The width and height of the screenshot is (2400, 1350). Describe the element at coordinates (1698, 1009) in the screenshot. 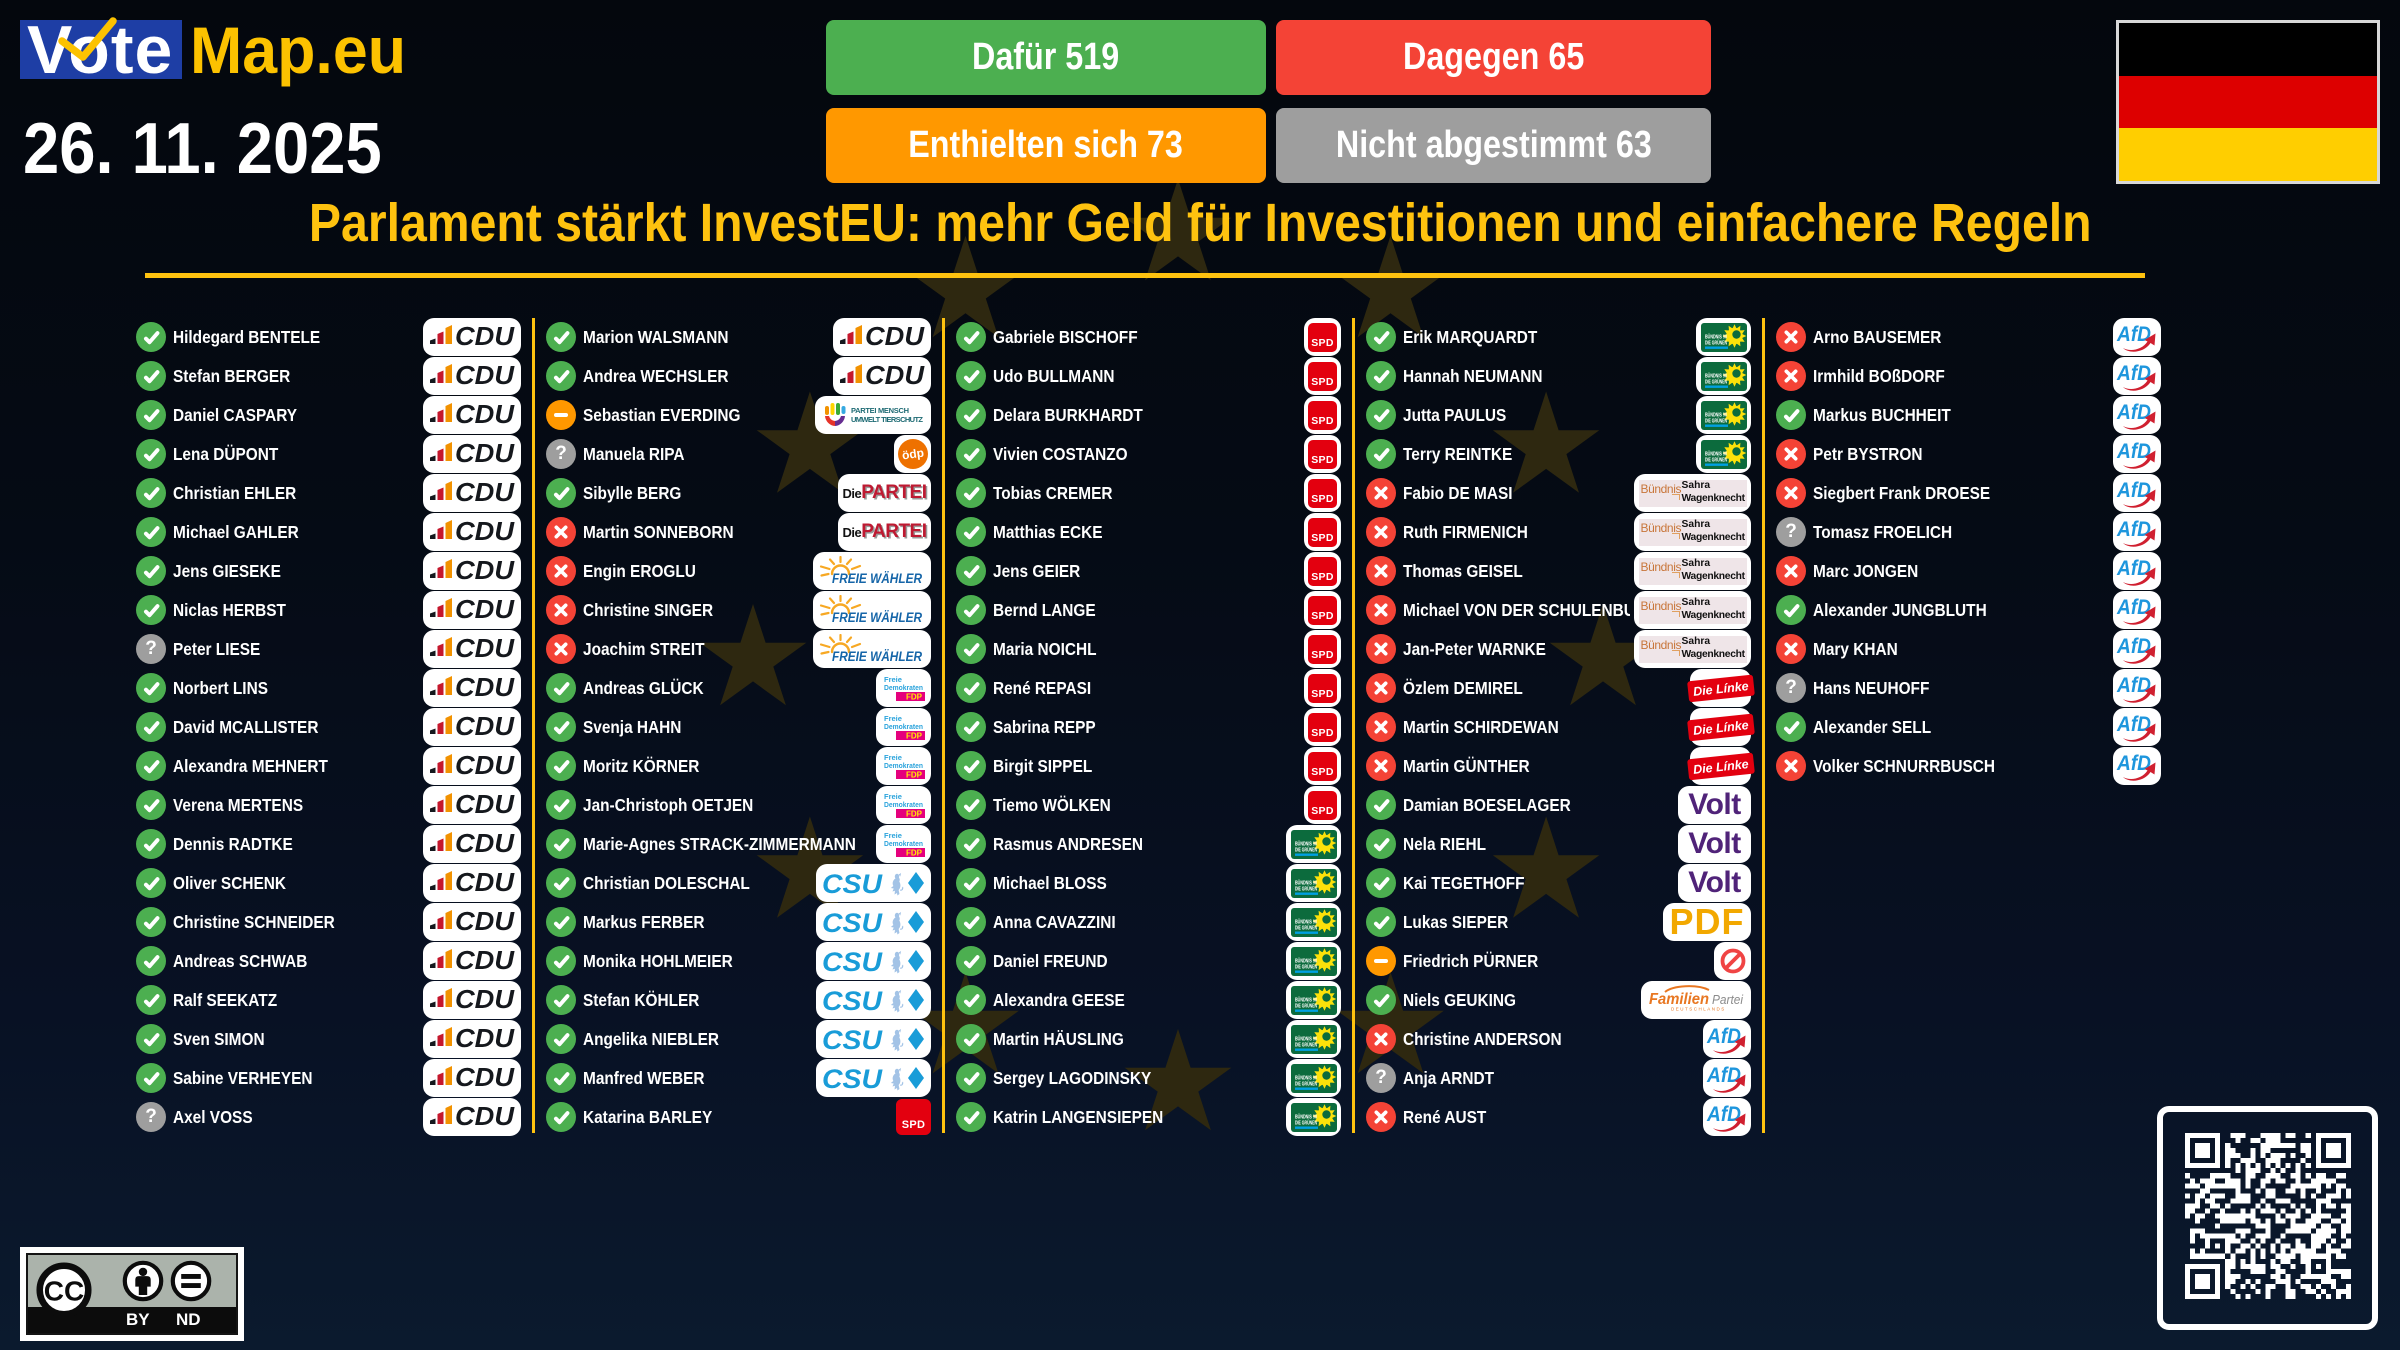

I see `svg-text: DEUTSCHLANDS` at that location.